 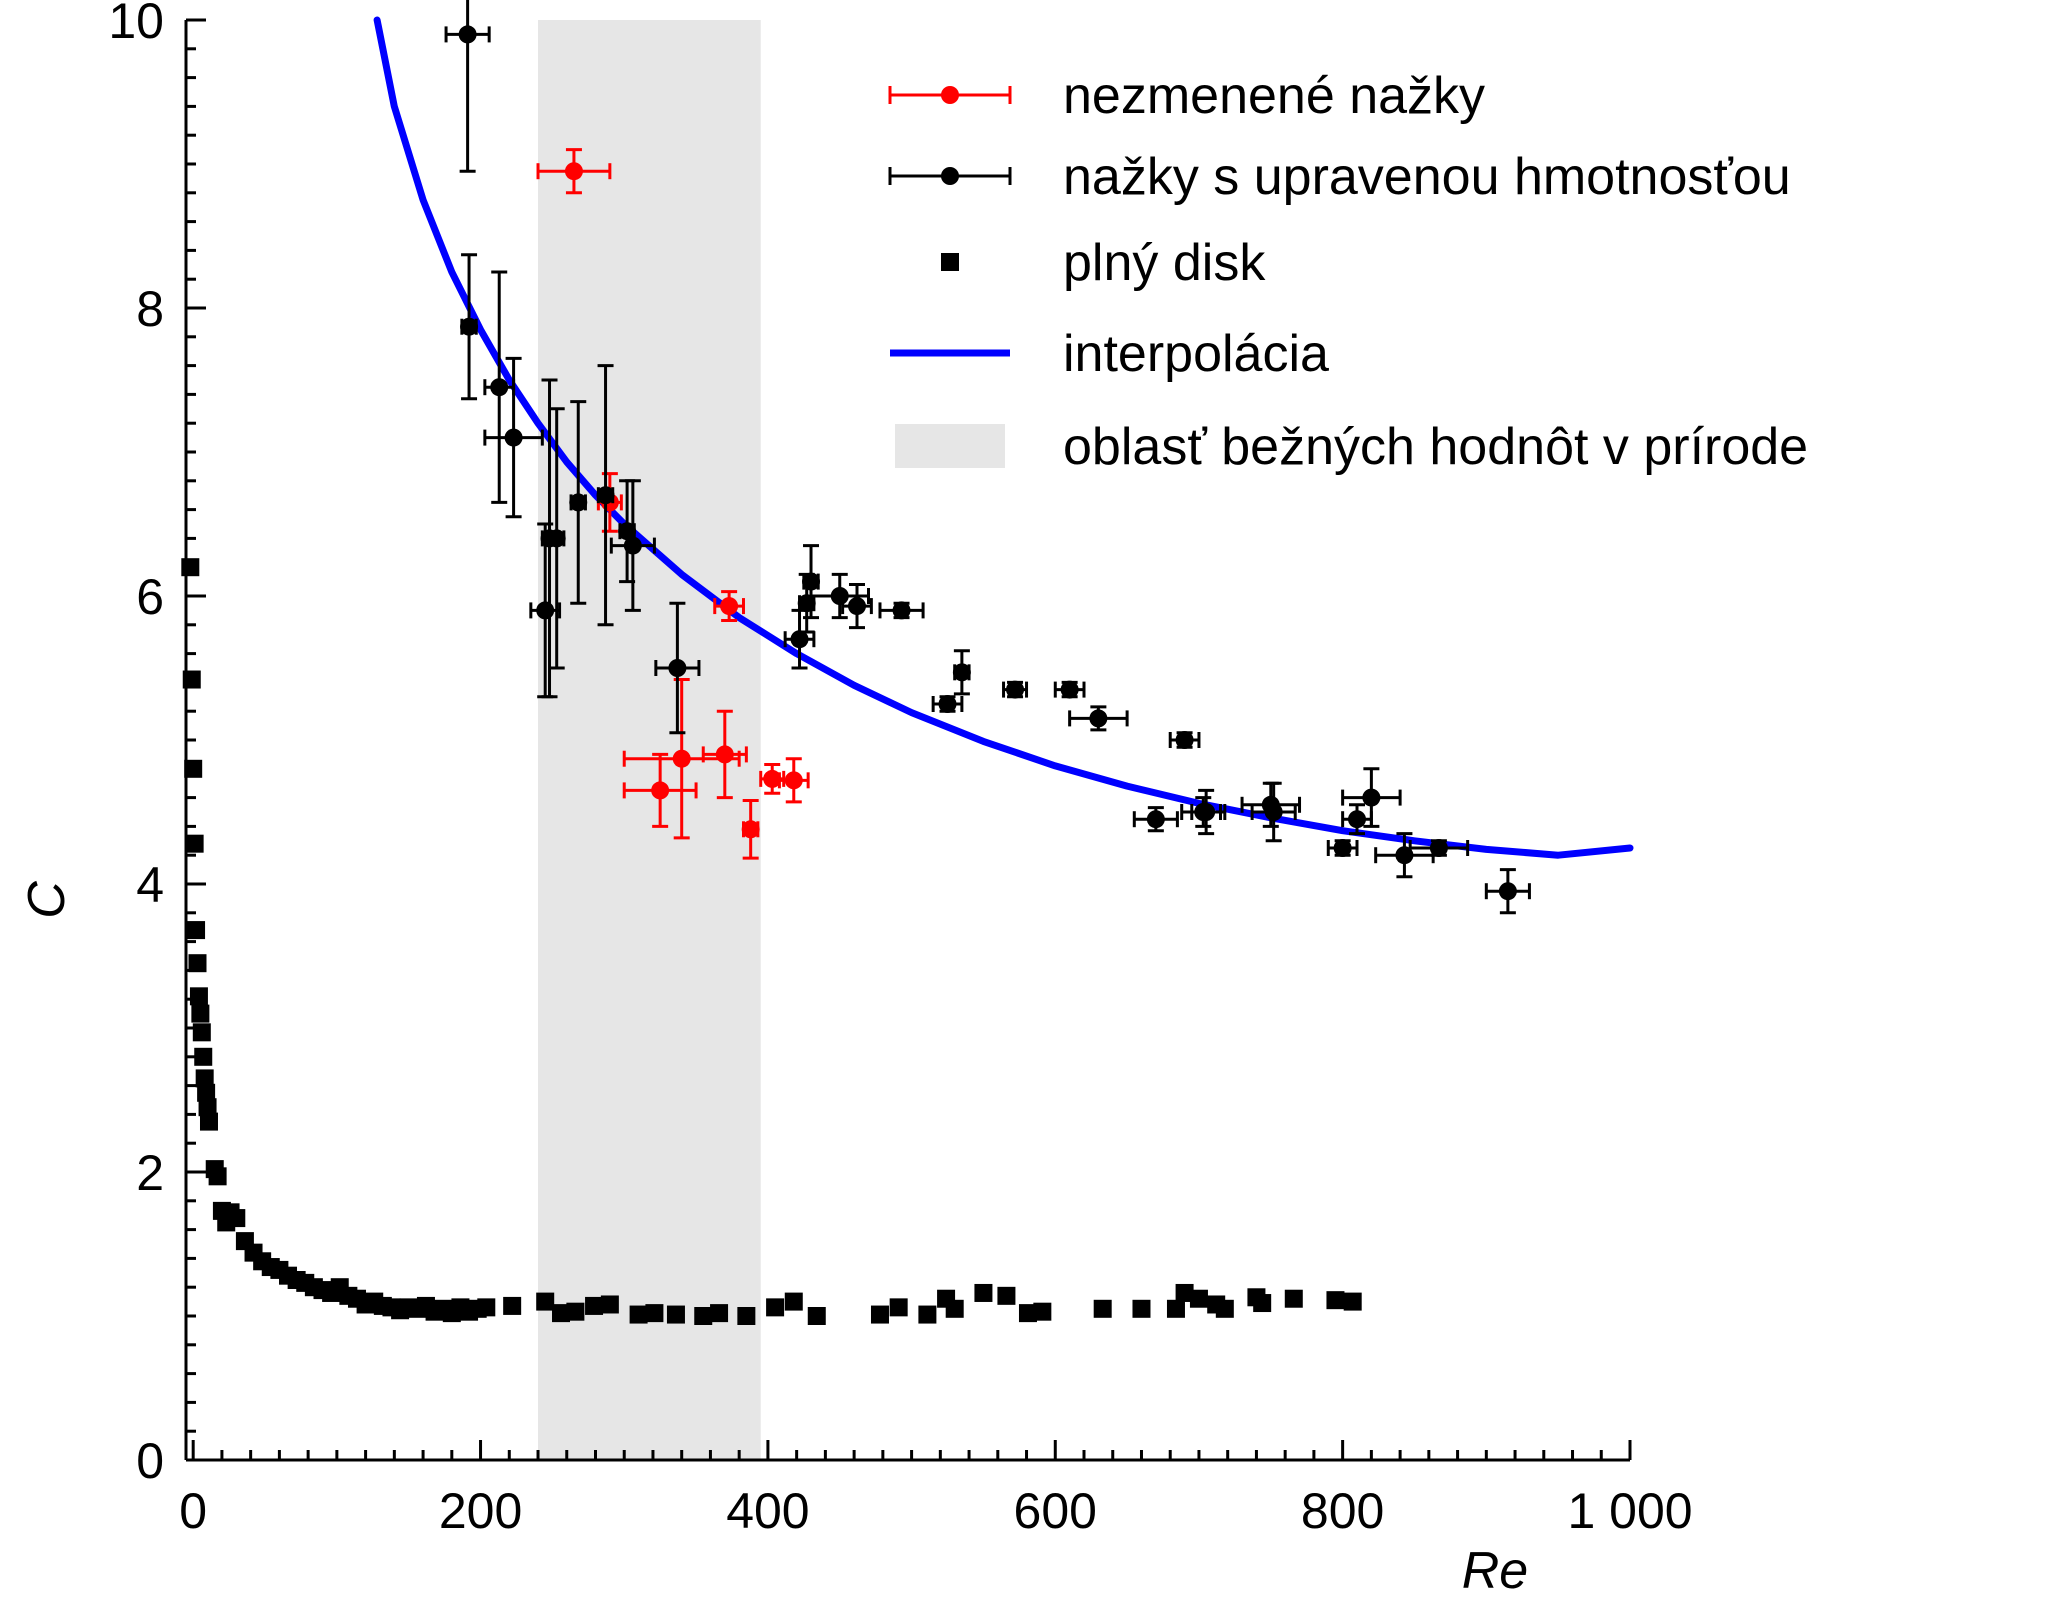 What do you see at coordinates (150, 885) in the screenshot?
I see `y-tick-label: 4` at bounding box center [150, 885].